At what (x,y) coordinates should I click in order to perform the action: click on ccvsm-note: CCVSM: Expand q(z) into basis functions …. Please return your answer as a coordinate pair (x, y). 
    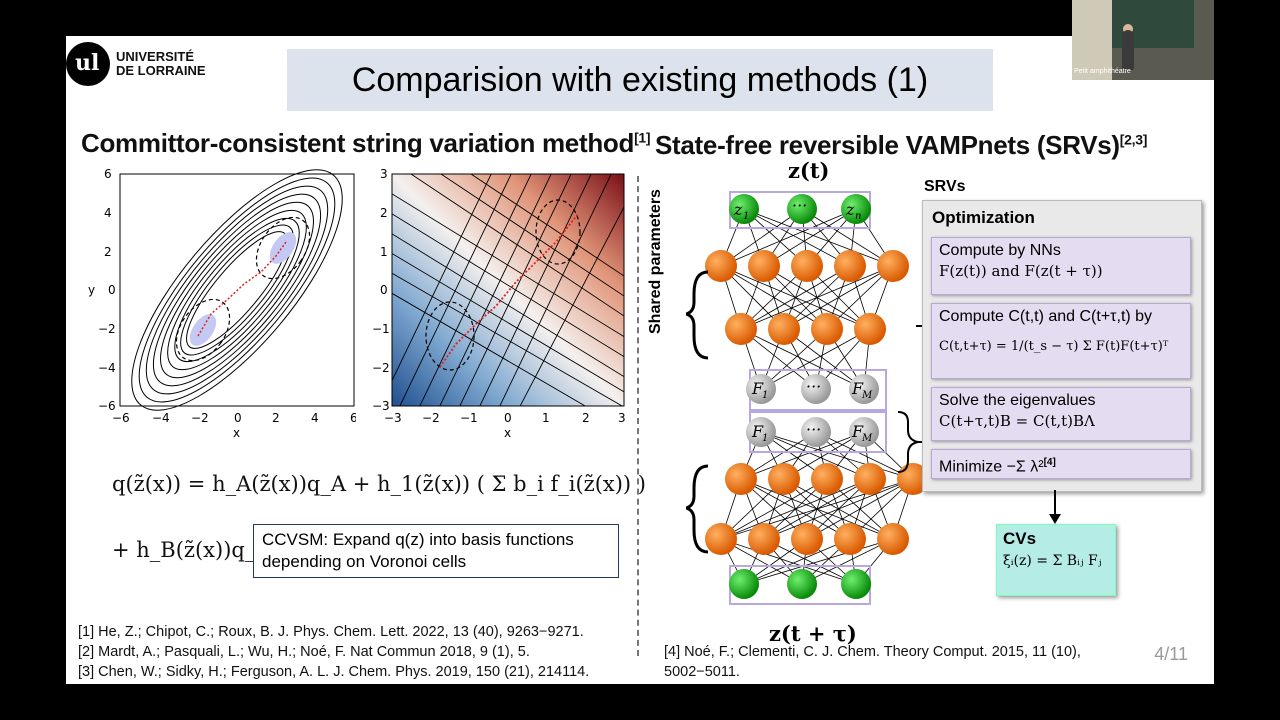
    Looking at the image, I should click on (436, 551).